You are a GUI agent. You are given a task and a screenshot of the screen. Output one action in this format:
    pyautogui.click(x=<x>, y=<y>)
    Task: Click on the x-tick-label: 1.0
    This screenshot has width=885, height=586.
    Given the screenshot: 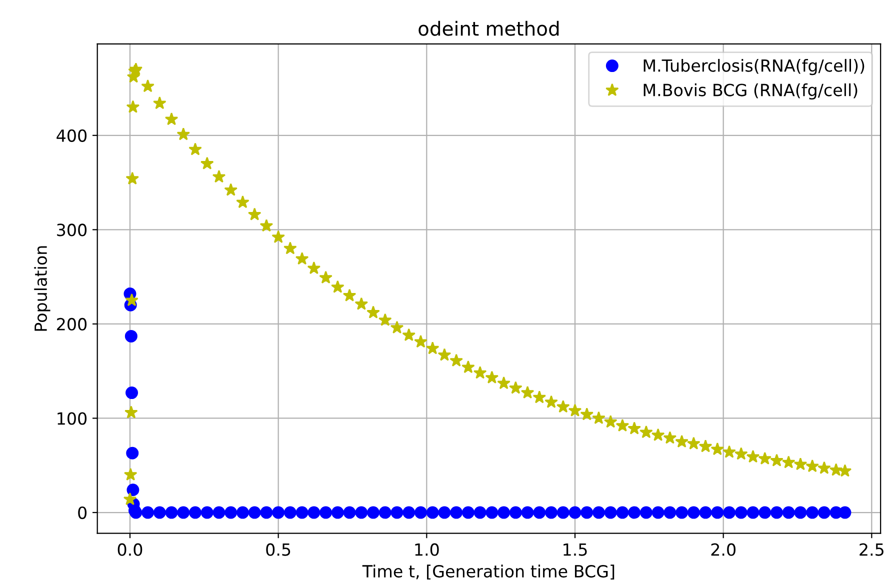 What is the action you would take?
    pyautogui.click(x=427, y=549)
    